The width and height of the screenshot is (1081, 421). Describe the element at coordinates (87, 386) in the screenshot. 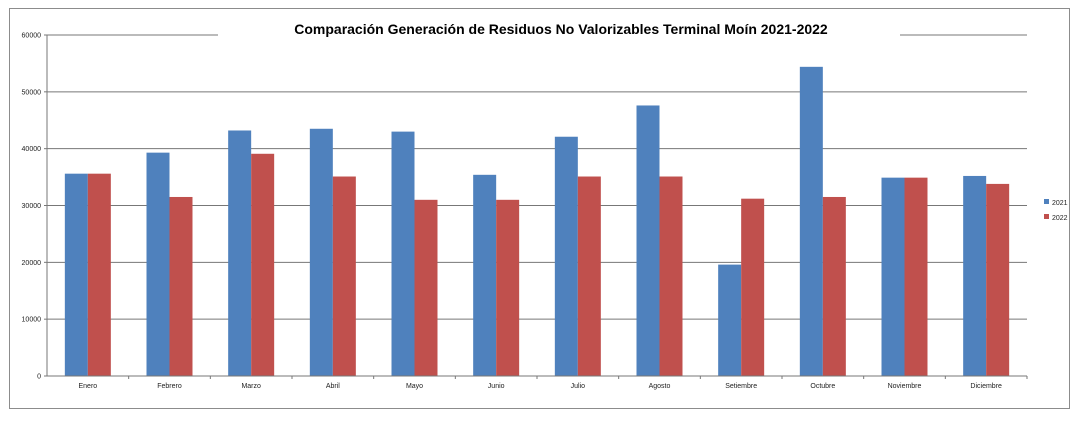

I see `x-tick-label: Enero` at that location.